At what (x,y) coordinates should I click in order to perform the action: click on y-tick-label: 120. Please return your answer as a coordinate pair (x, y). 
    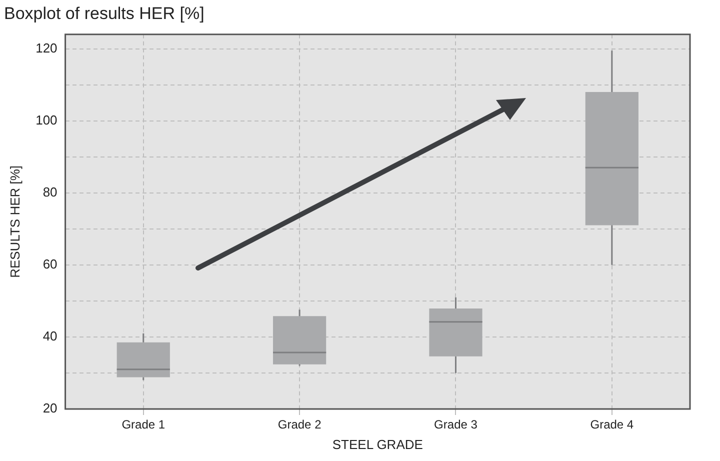
    Looking at the image, I should click on (47, 48).